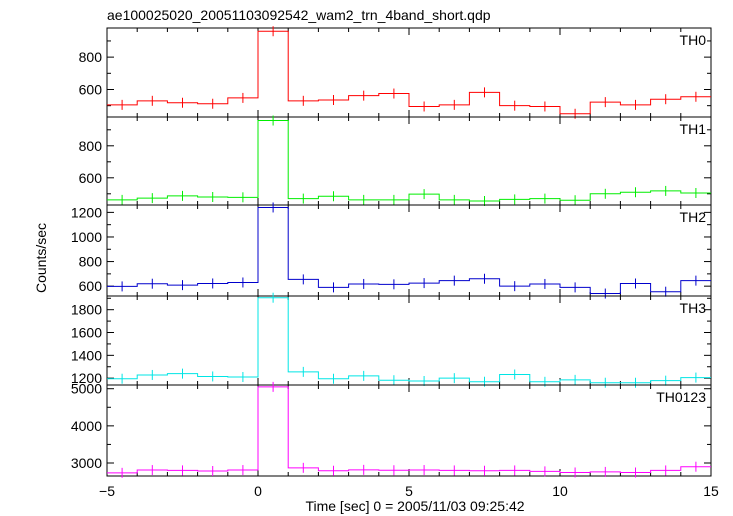 Image resolution: width=733 pixels, height=516 pixels. I want to click on panel-label-th0: TH0, so click(693, 40).